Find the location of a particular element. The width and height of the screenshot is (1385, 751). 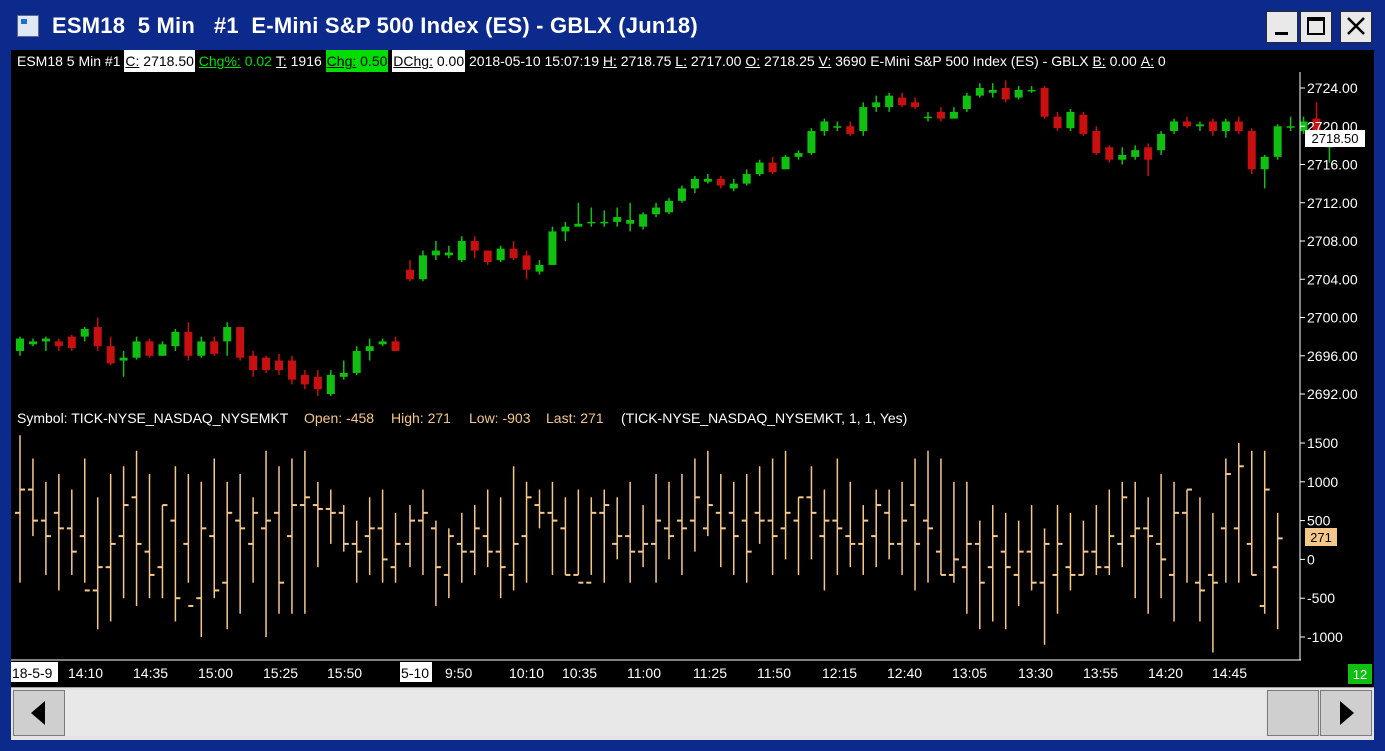

time-axis-label: 5-10 is located at coordinates (415, 673).